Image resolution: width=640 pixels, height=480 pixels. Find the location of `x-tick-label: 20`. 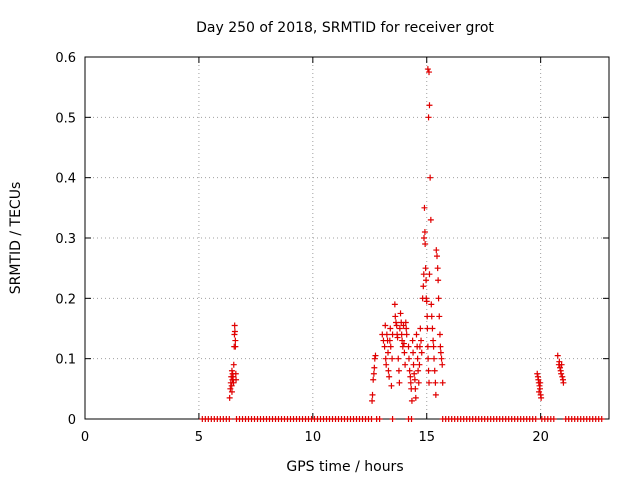

x-tick-label: 20 is located at coordinates (540, 437).